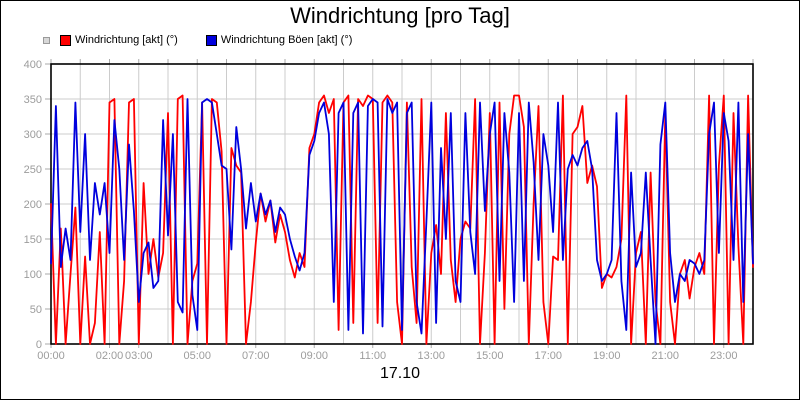 Image resolution: width=800 pixels, height=400 pixels. I want to click on x-tick-label: 17:00, so click(548, 356).